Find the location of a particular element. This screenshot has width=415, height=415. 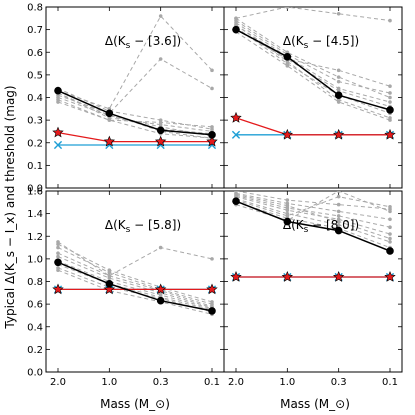

series-line-typical is located at coordinates (313, 69).